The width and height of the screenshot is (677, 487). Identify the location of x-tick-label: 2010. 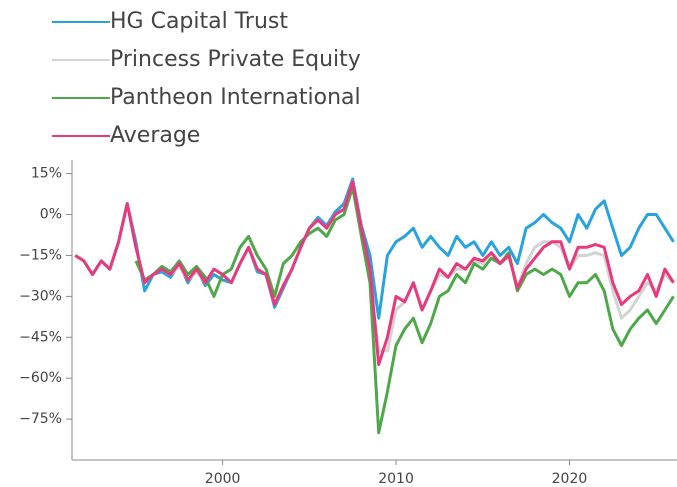
(396, 479).